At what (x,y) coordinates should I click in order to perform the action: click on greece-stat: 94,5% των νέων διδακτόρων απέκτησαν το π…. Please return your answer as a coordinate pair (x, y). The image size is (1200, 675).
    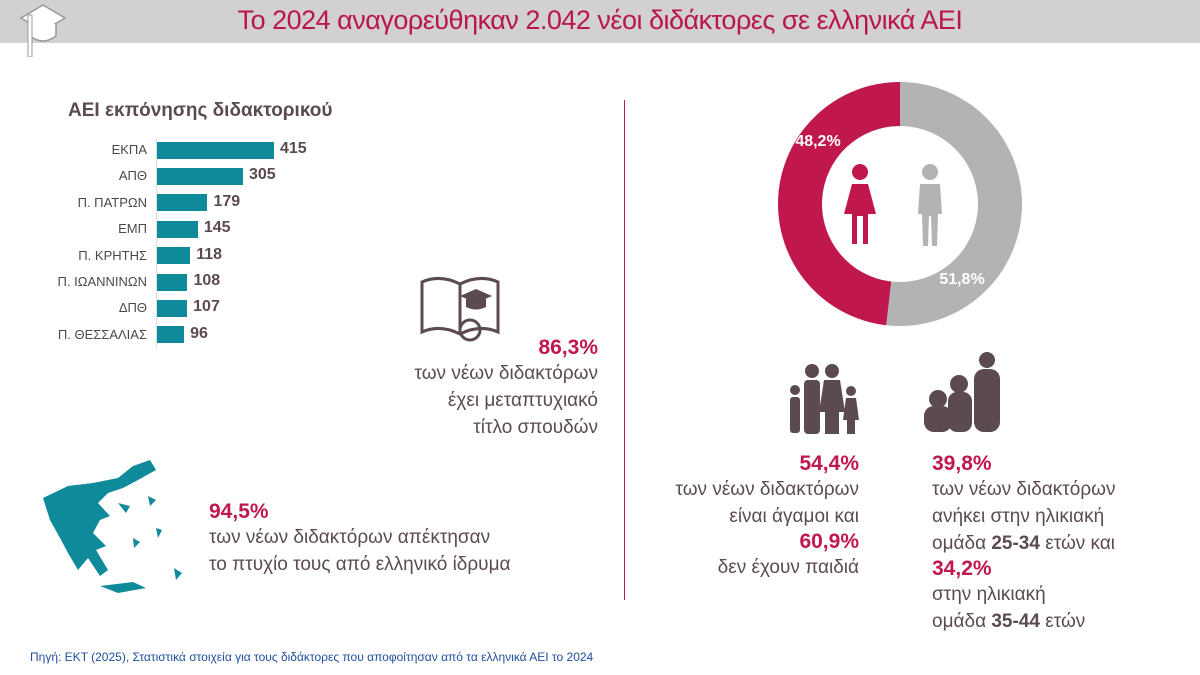
    Looking at the image, I should click on (360, 539).